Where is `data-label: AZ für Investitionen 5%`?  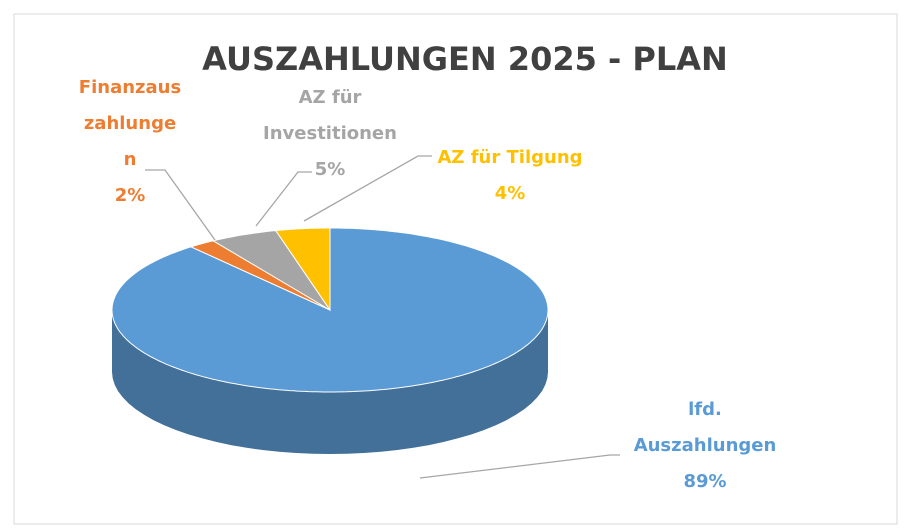 data-label: AZ für Investitionen 5% is located at coordinates (330, 134).